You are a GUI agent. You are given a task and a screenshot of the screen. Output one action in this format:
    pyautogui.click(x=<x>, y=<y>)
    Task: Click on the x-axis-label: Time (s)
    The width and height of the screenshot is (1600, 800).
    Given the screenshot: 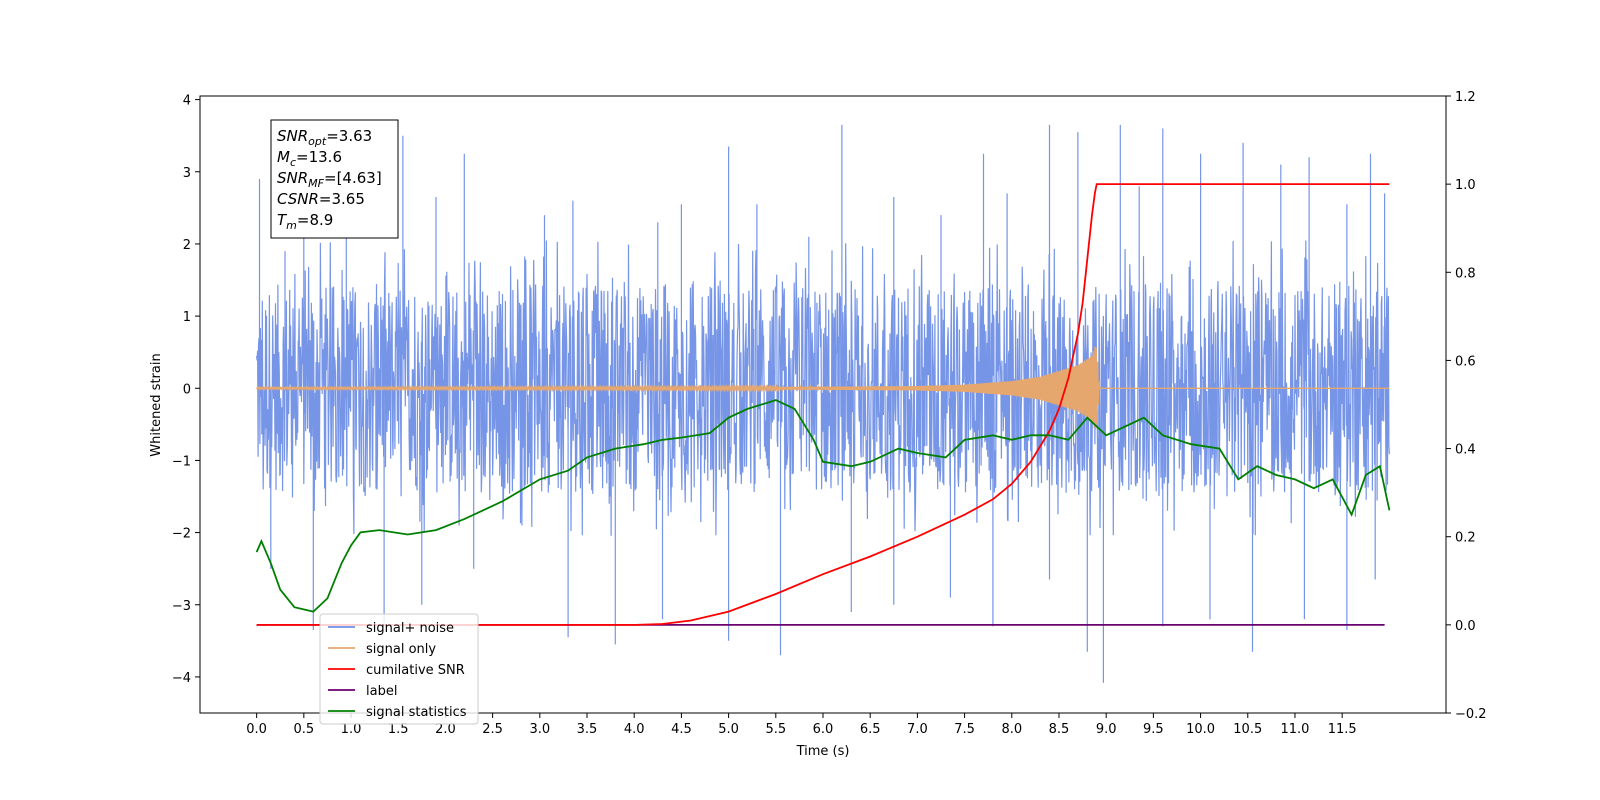 What is the action you would take?
    pyautogui.click(x=823, y=751)
    